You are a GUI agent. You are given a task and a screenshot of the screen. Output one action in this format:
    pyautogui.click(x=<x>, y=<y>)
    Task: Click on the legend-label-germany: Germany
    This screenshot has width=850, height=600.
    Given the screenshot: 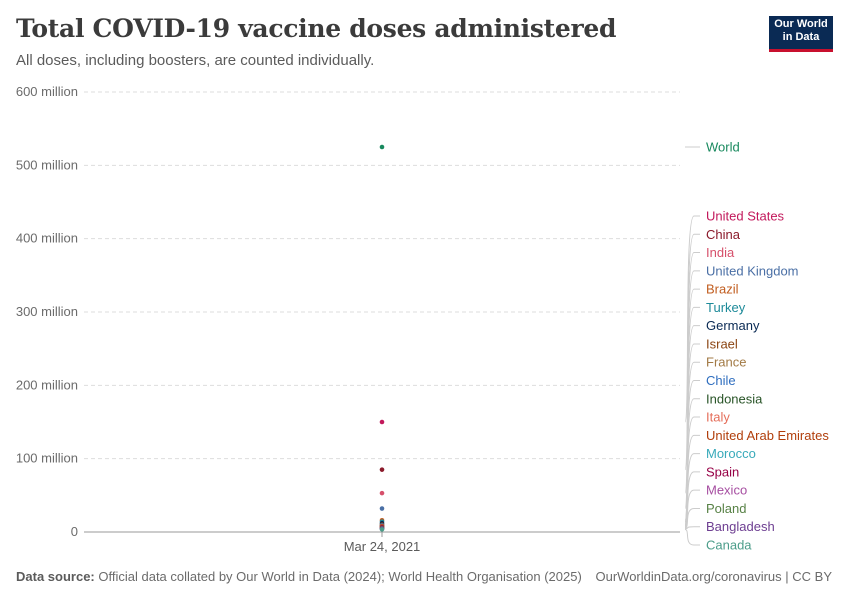 What is the action you would take?
    pyautogui.click(x=733, y=325)
    